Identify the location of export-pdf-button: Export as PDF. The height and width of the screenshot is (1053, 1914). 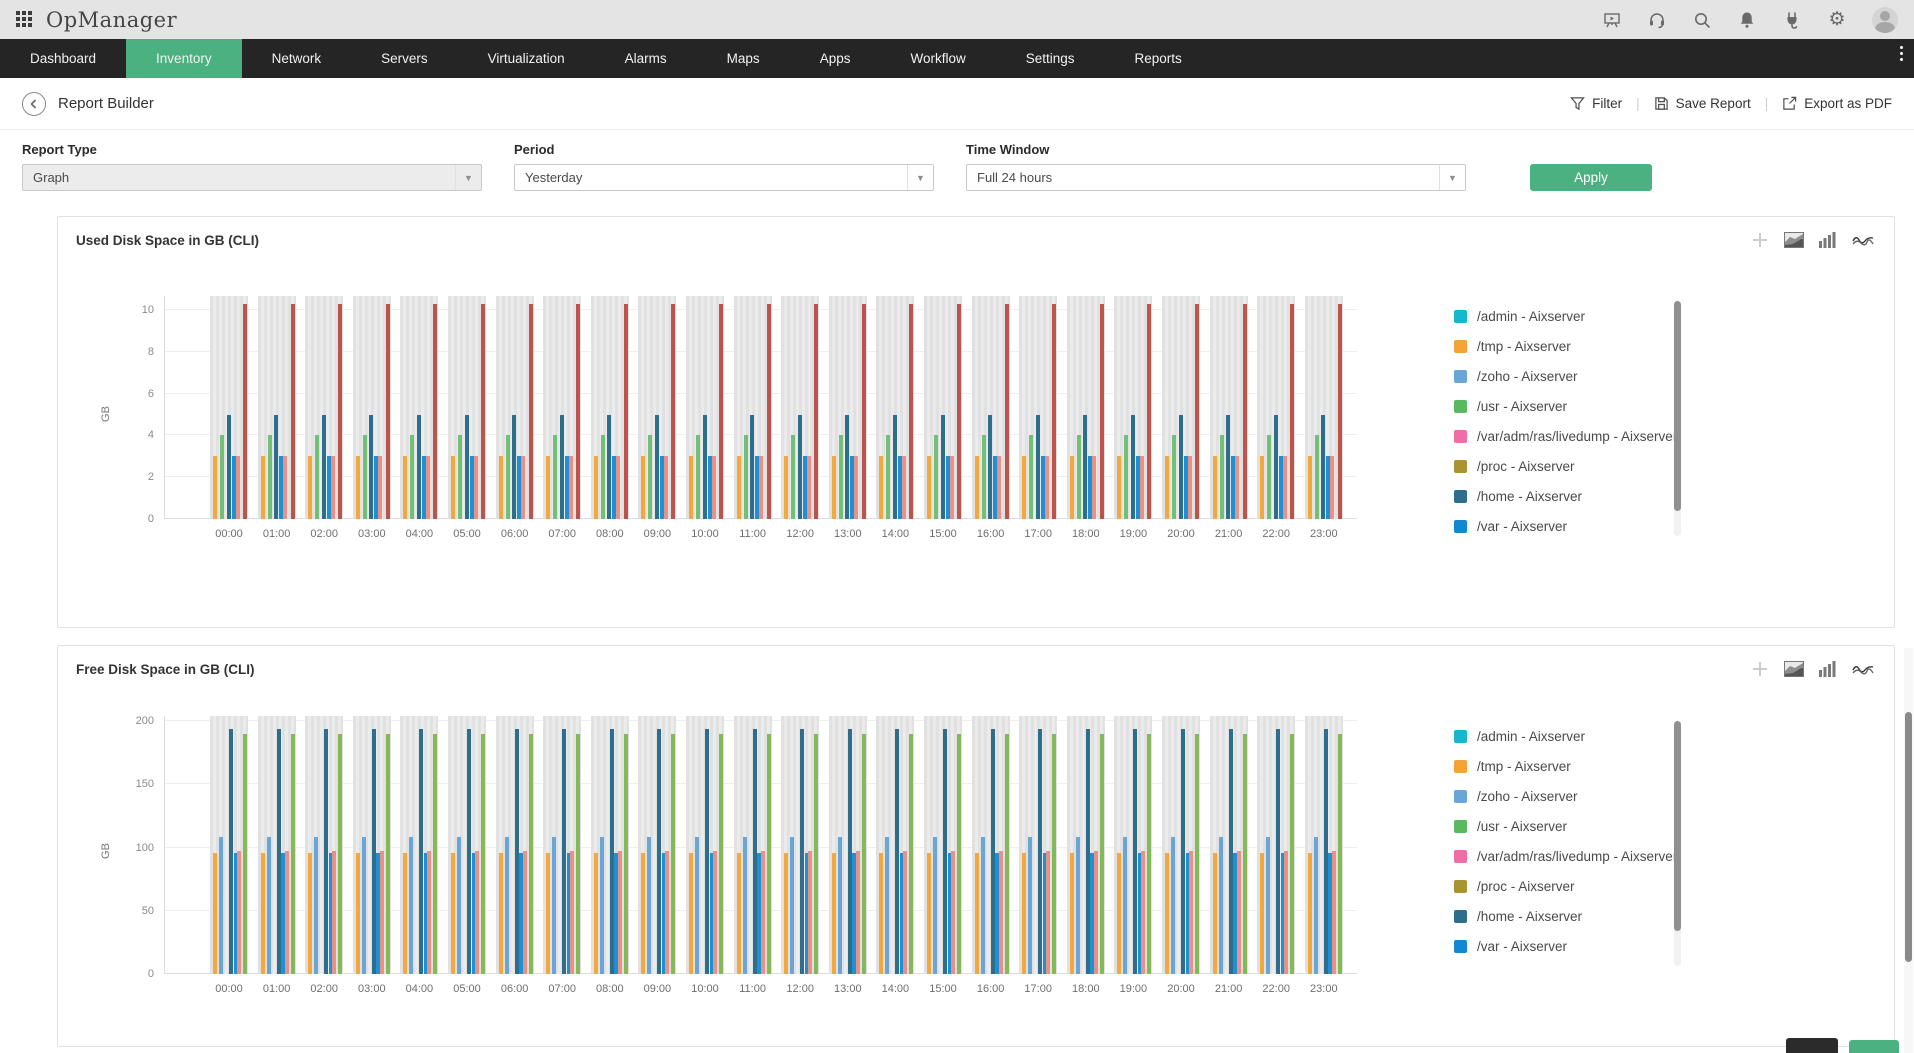
(1837, 103).